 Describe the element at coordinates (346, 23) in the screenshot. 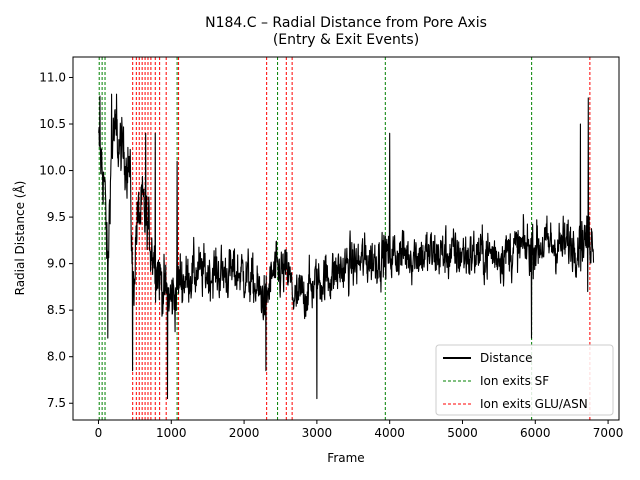

I see `chart-title: N184.C – Radial Distance from Pore Axis` at that location.